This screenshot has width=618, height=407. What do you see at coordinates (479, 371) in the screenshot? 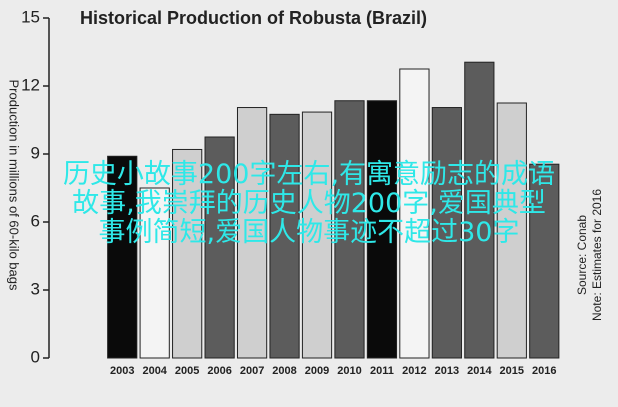
I see `x-tick-label: 2014` at bounding box center [479, 371].